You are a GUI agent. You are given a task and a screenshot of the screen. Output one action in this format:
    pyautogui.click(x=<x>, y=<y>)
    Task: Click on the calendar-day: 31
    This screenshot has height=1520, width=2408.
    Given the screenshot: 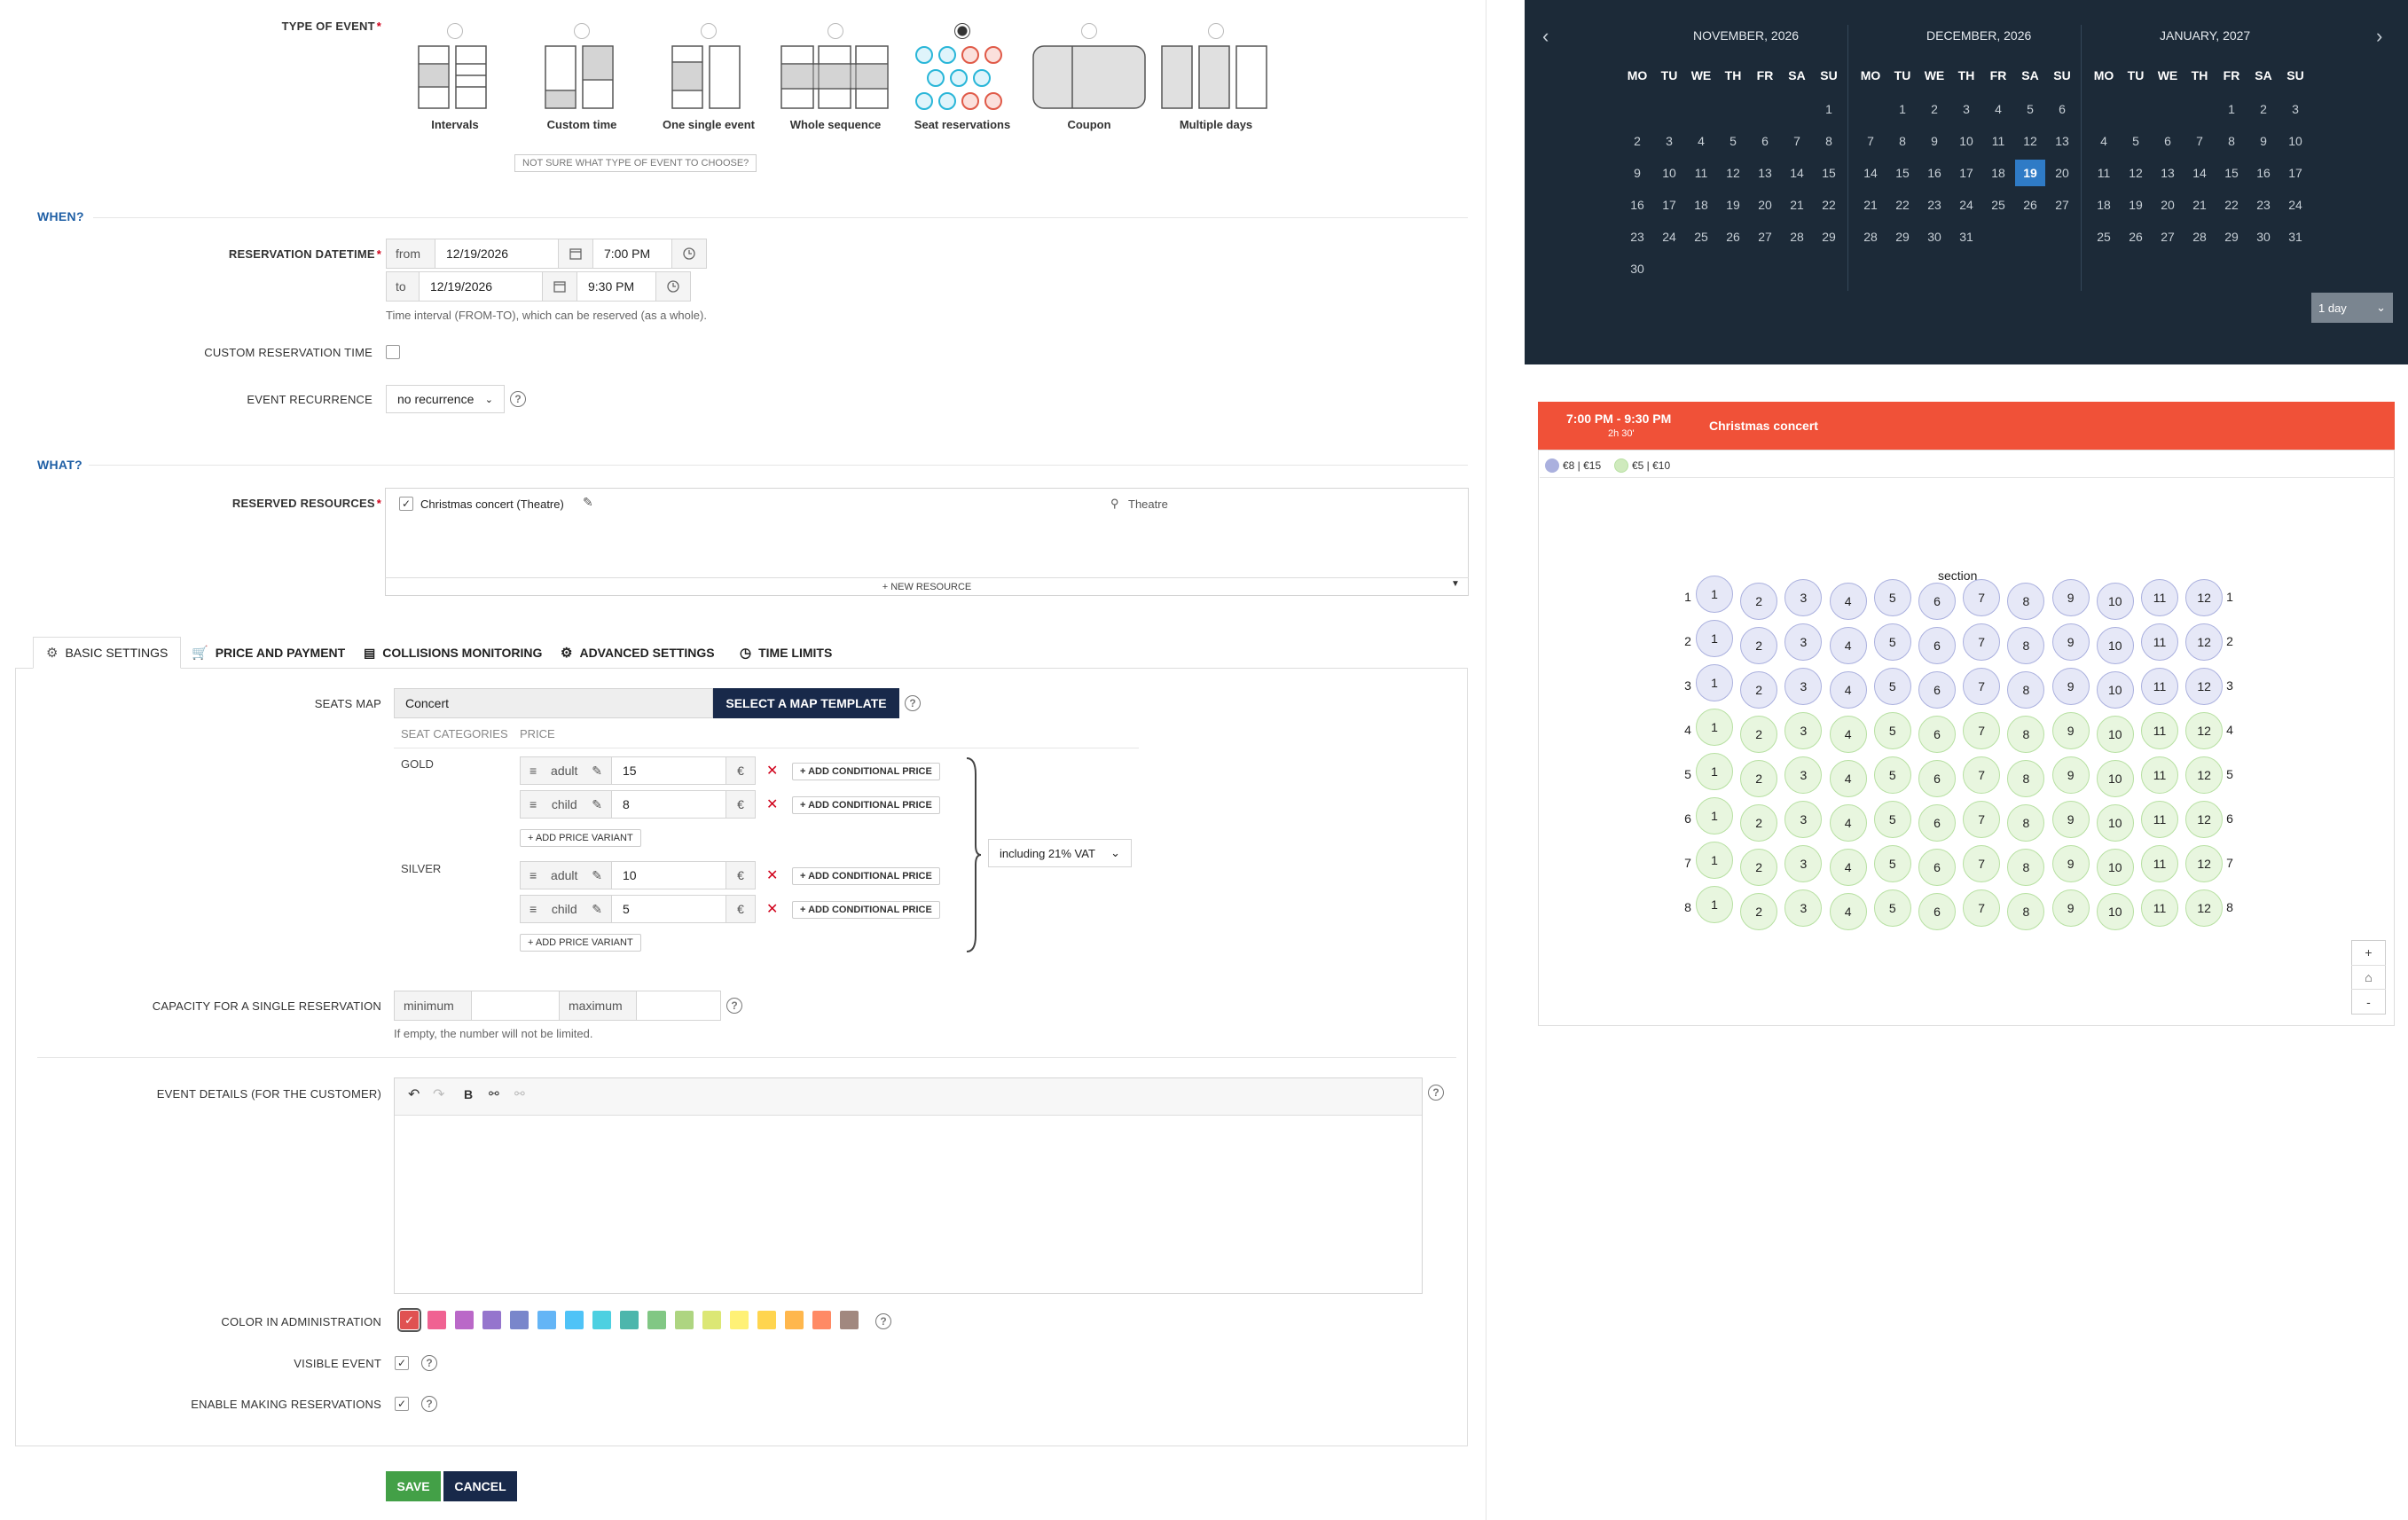 What is the action you would take?
    pyautogui.click(x=1966, y=237)
    